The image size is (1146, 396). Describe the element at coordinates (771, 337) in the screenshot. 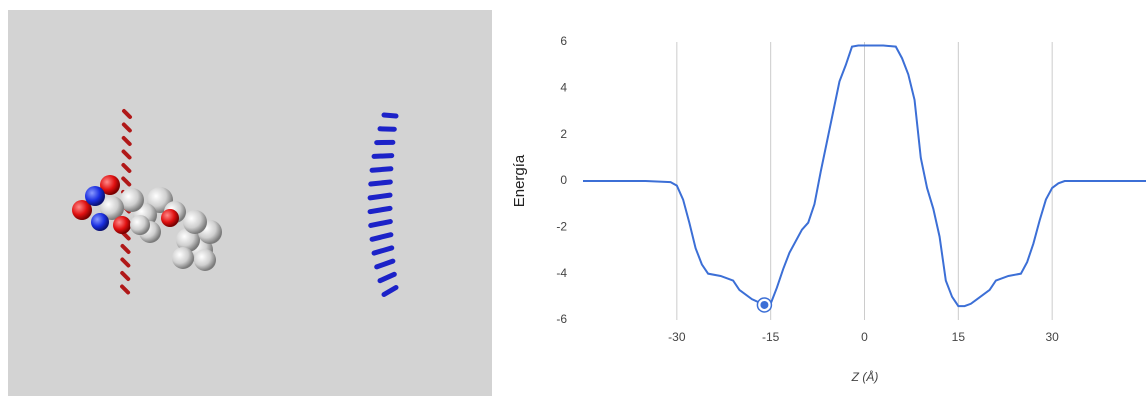

I see `x-tick-label: -15` at that location.